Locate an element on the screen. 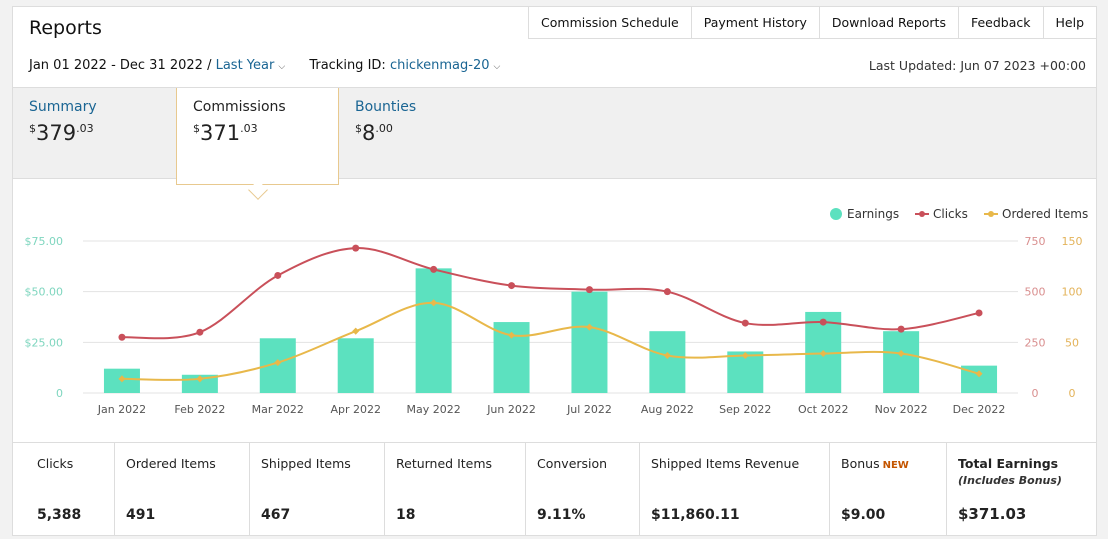  stat-label: Shipped Items is located at coordinates (306, 463).